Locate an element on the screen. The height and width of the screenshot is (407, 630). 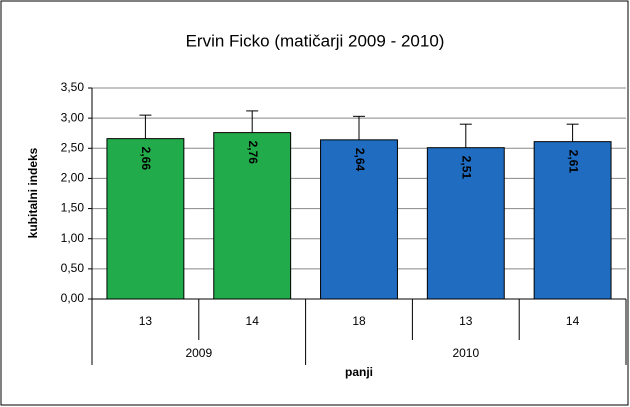
data-label: 2,61 is located at coordinates (573, 162).